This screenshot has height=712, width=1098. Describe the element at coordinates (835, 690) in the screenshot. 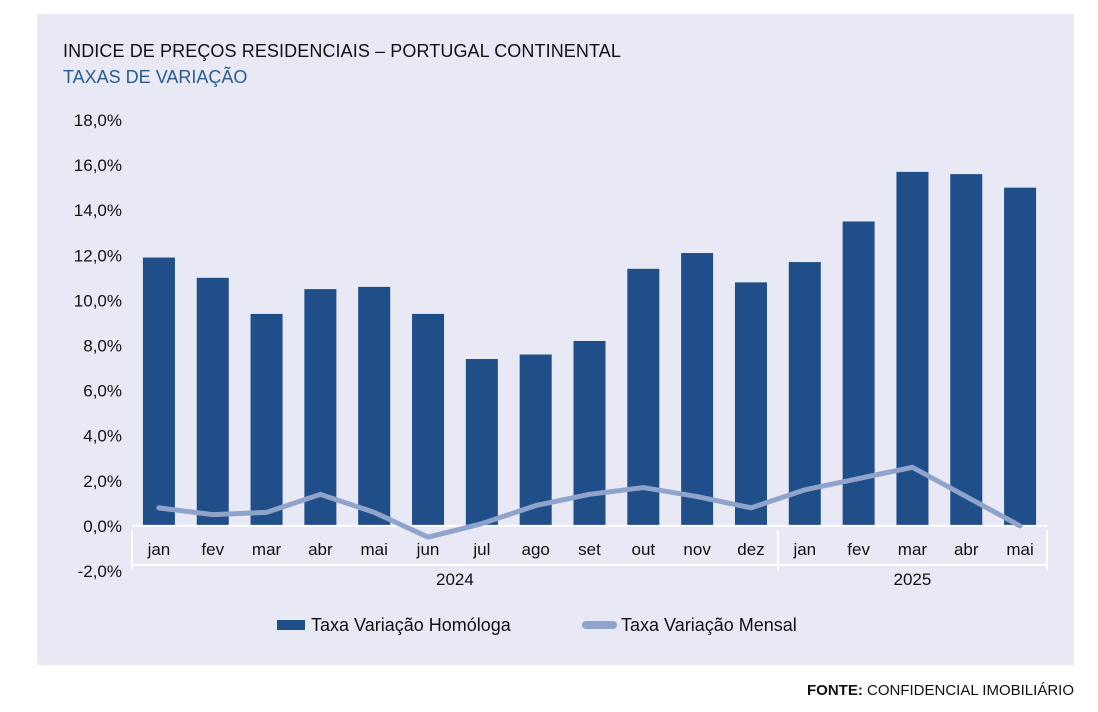

I see `source-label: FONTE:` at that location.